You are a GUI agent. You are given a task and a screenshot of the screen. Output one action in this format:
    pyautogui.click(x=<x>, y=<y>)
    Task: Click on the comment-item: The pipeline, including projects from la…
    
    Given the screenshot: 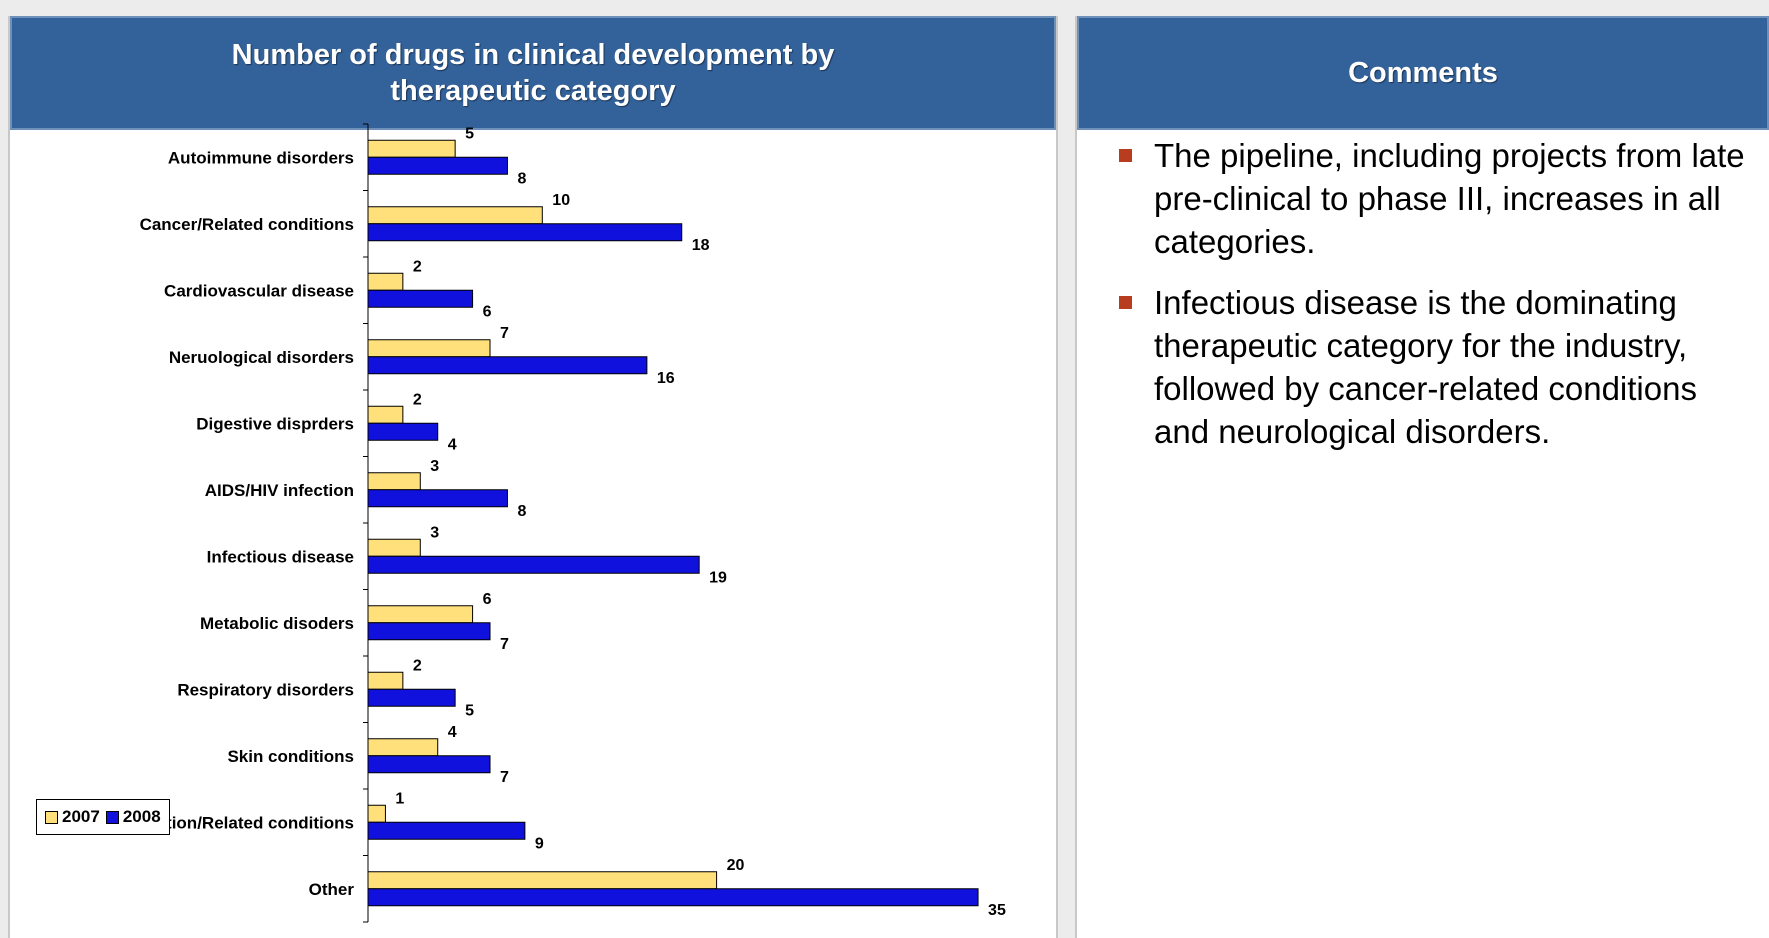 What is the action you would take?
    pyautogui.click(x=1429, y=198)
    